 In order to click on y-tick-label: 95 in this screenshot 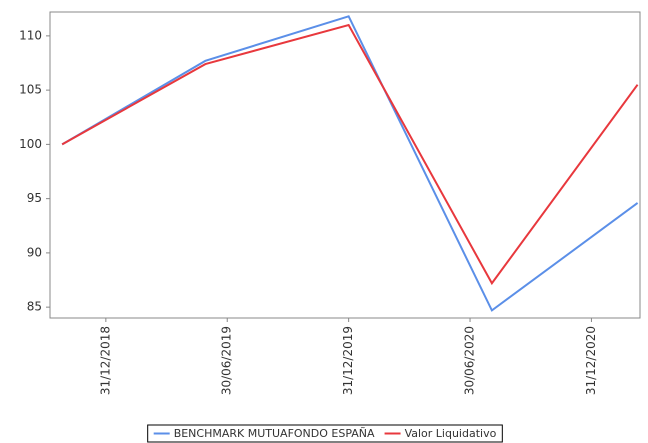, I will do `click(34, 198)`.